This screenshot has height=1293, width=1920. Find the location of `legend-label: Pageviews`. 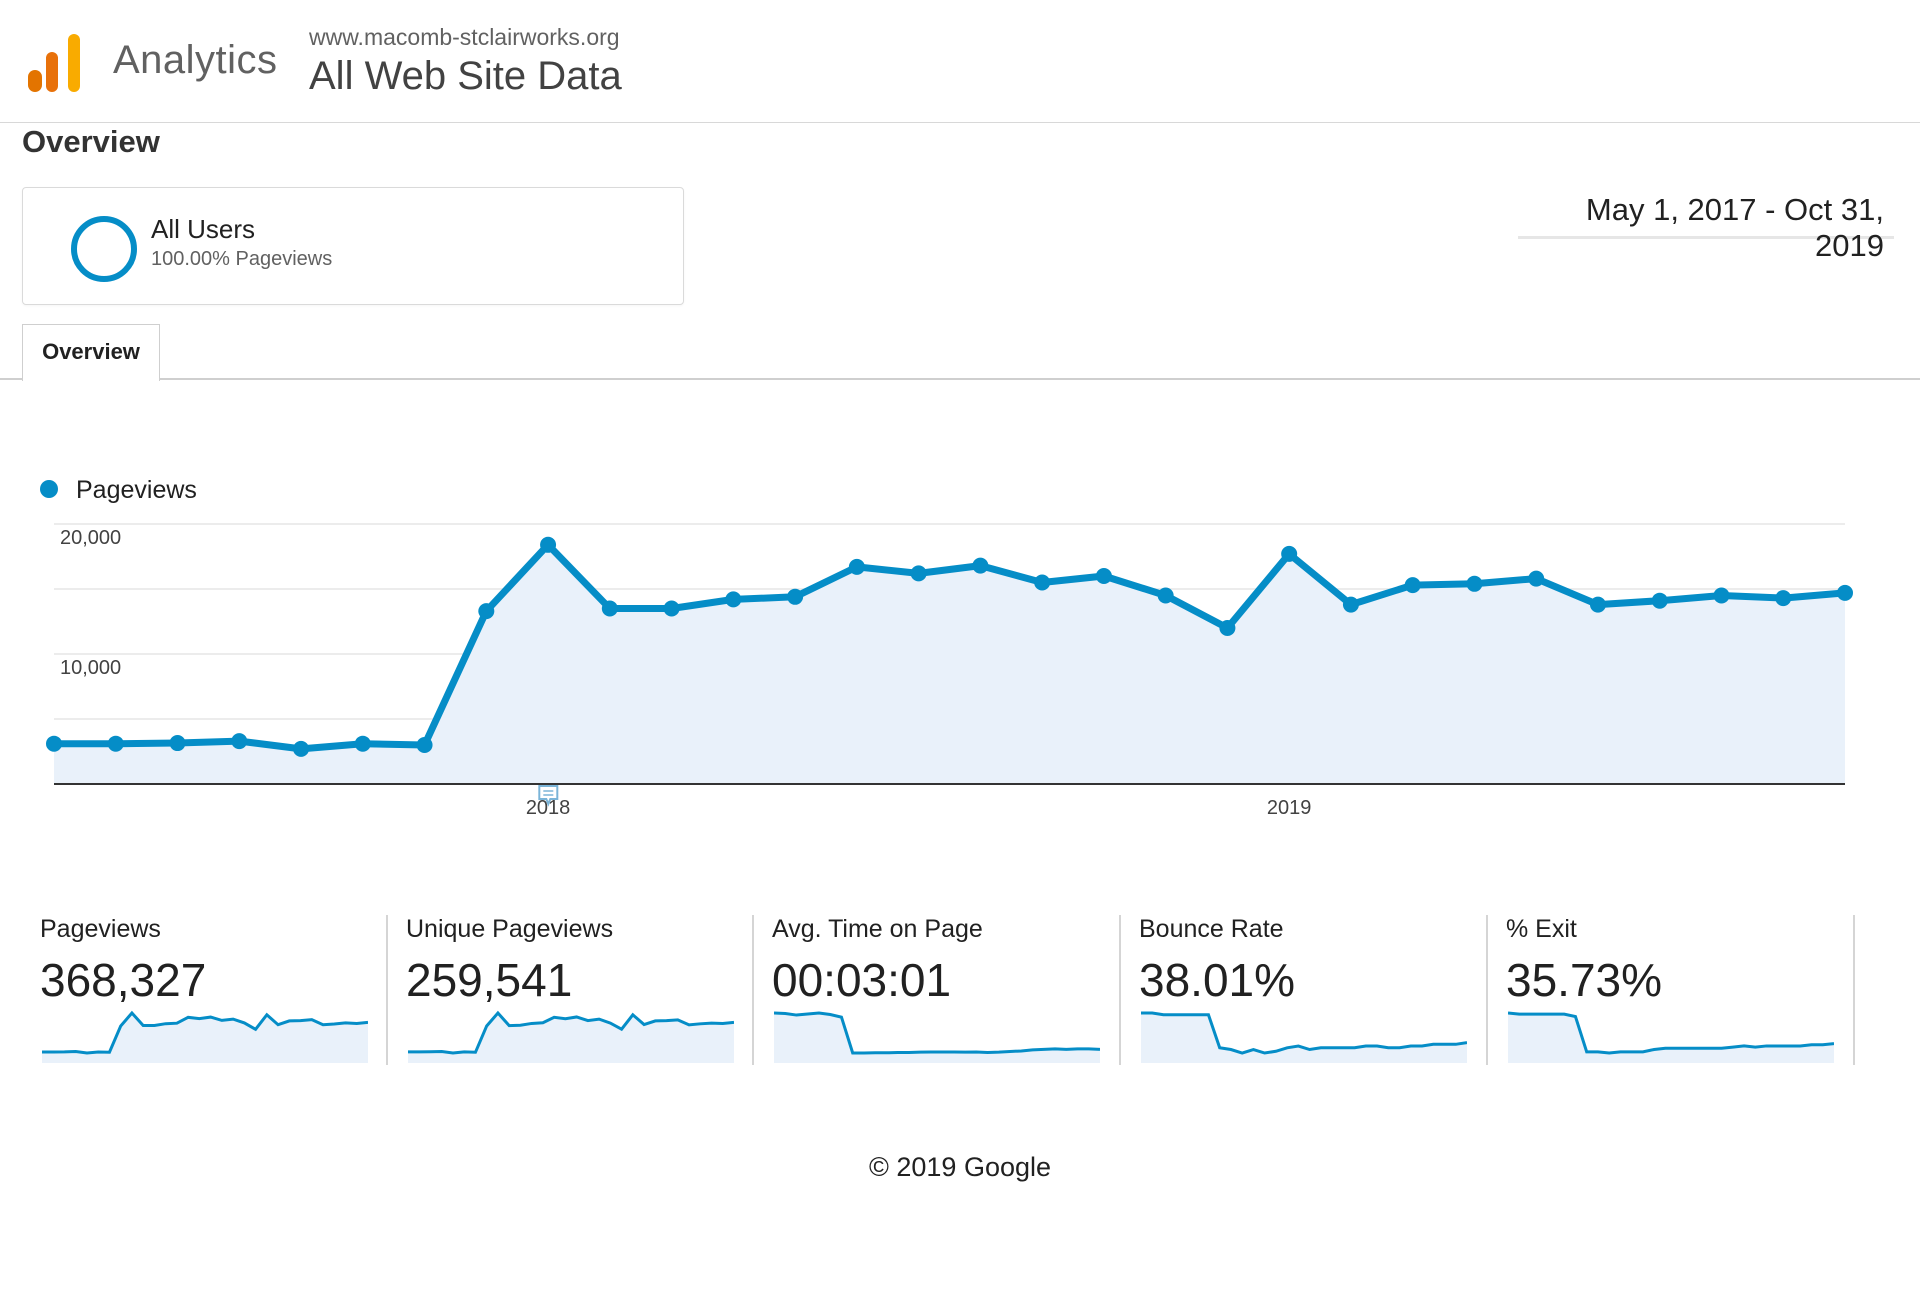

legend-label: Pageviews is located at coordinates (136, 490).